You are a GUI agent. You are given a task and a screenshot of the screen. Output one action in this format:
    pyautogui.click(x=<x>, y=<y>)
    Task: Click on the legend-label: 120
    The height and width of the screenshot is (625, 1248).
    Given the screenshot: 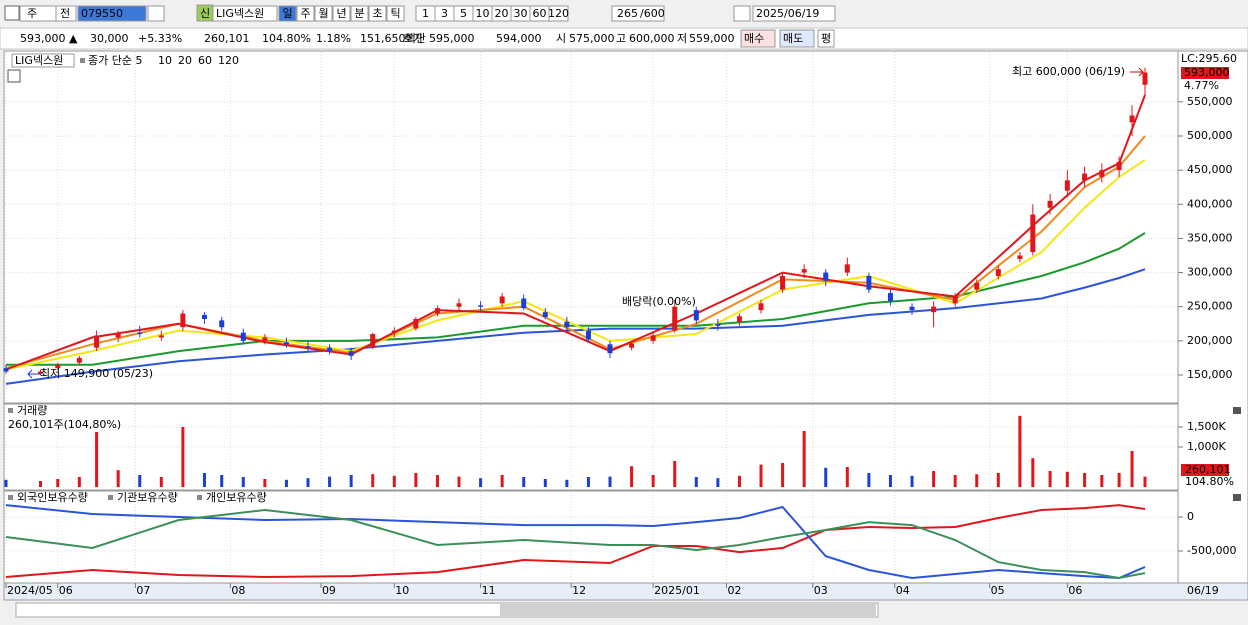 What is the action you would take?
    pyautogui.click(x=228, y=60)
    